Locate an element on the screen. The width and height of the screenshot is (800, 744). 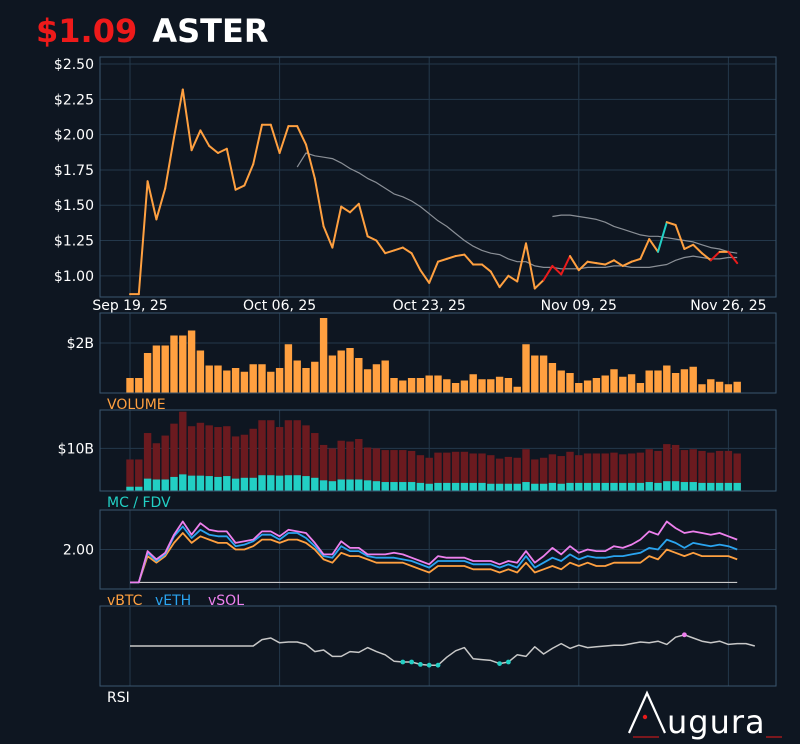
volume-panel: $2B VOLUME is located at coordinates (422, 362).